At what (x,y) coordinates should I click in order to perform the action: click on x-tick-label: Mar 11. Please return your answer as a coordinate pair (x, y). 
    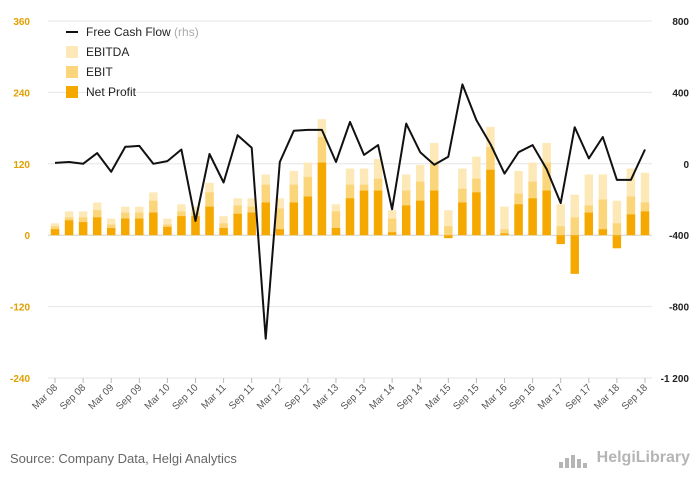
    Looking at the image, I should click on (214, 397).